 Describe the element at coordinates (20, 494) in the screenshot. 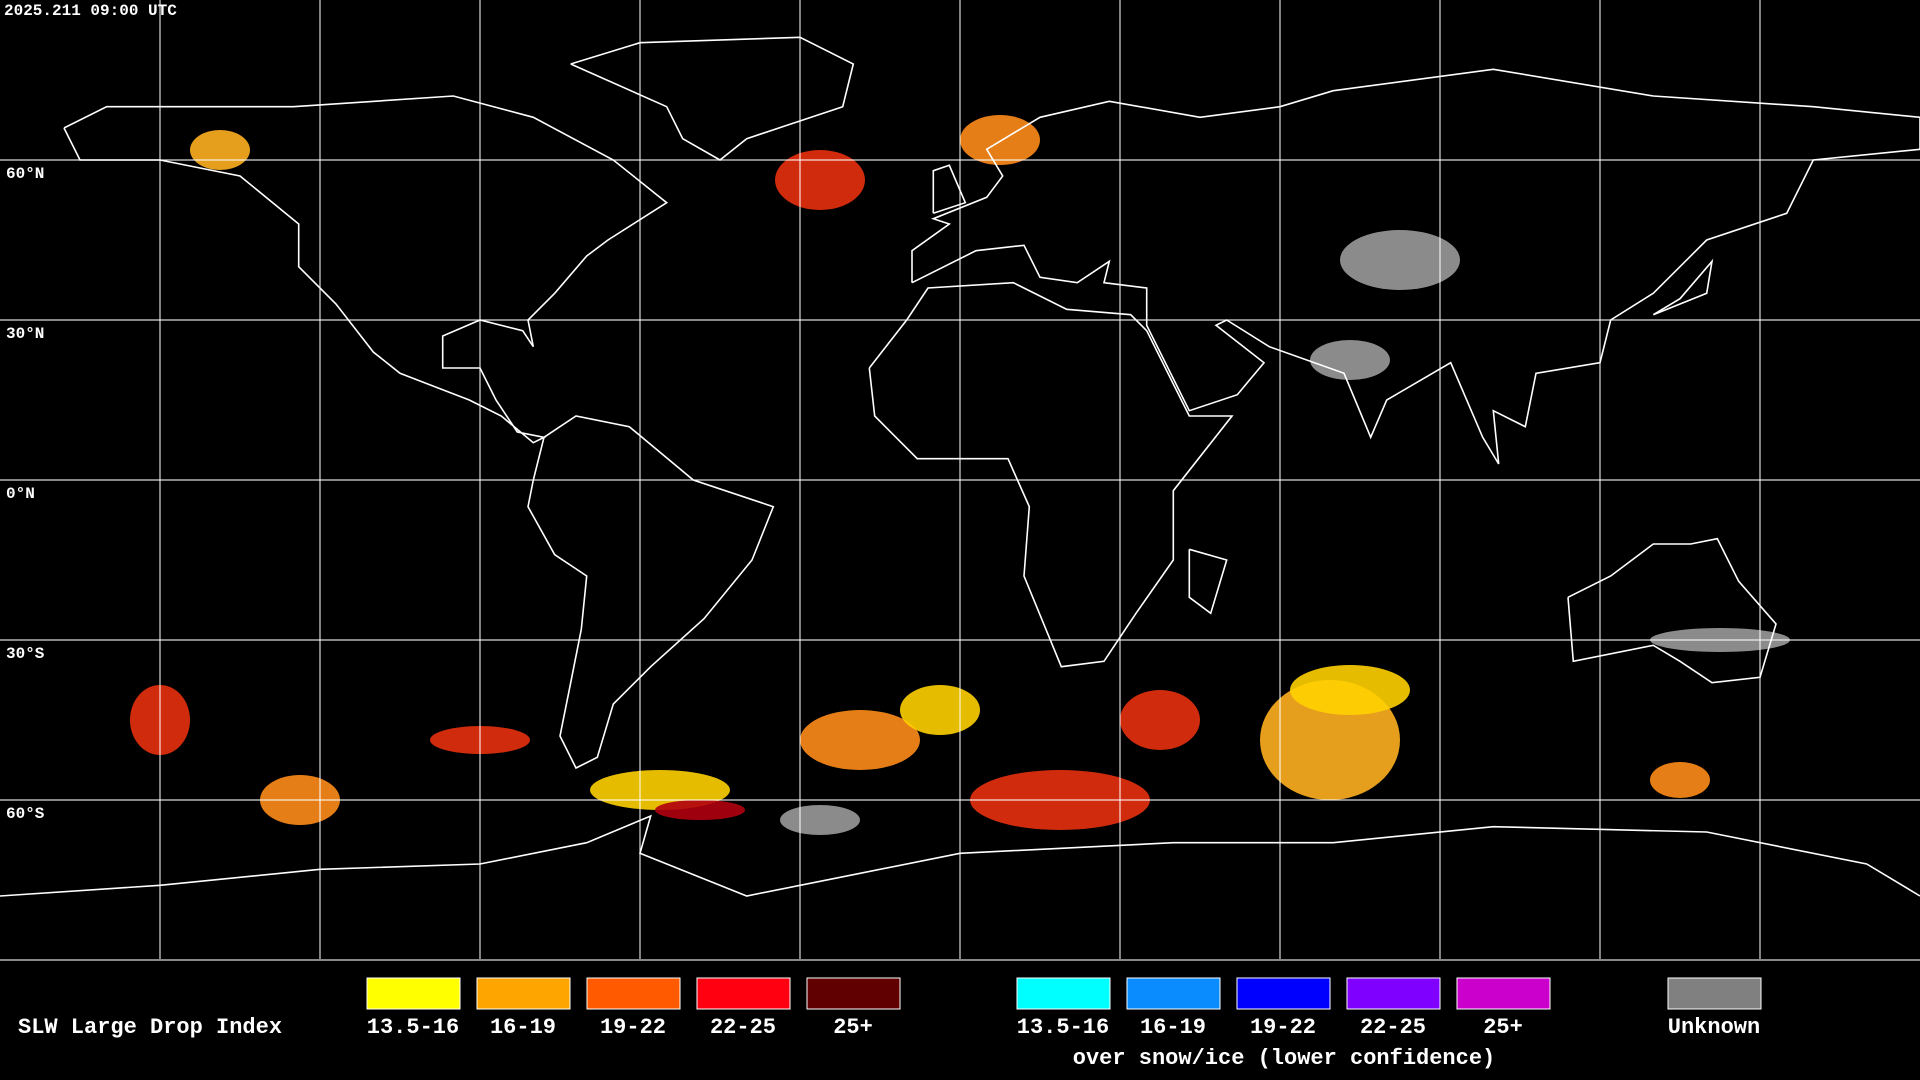

I see `latitude-label: 0°N` at that location.